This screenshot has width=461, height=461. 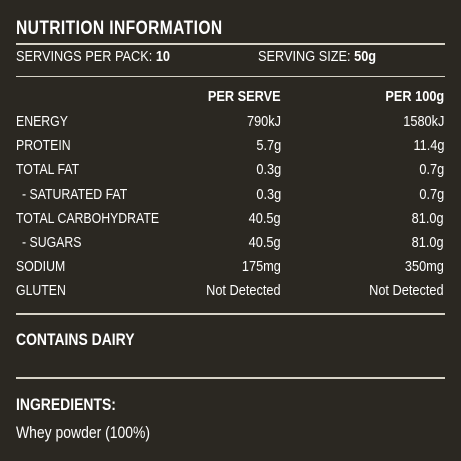 What do you see at coordinates (66, 404) in the screenshot?
I see `ingredients-title: INGREDIENTS:` at bounding box center [66, 404].